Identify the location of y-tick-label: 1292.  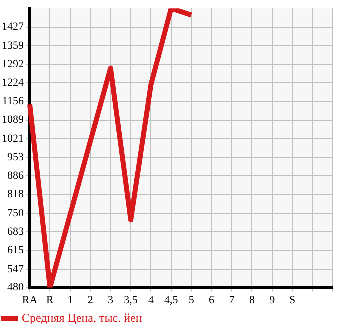
(13, 64).